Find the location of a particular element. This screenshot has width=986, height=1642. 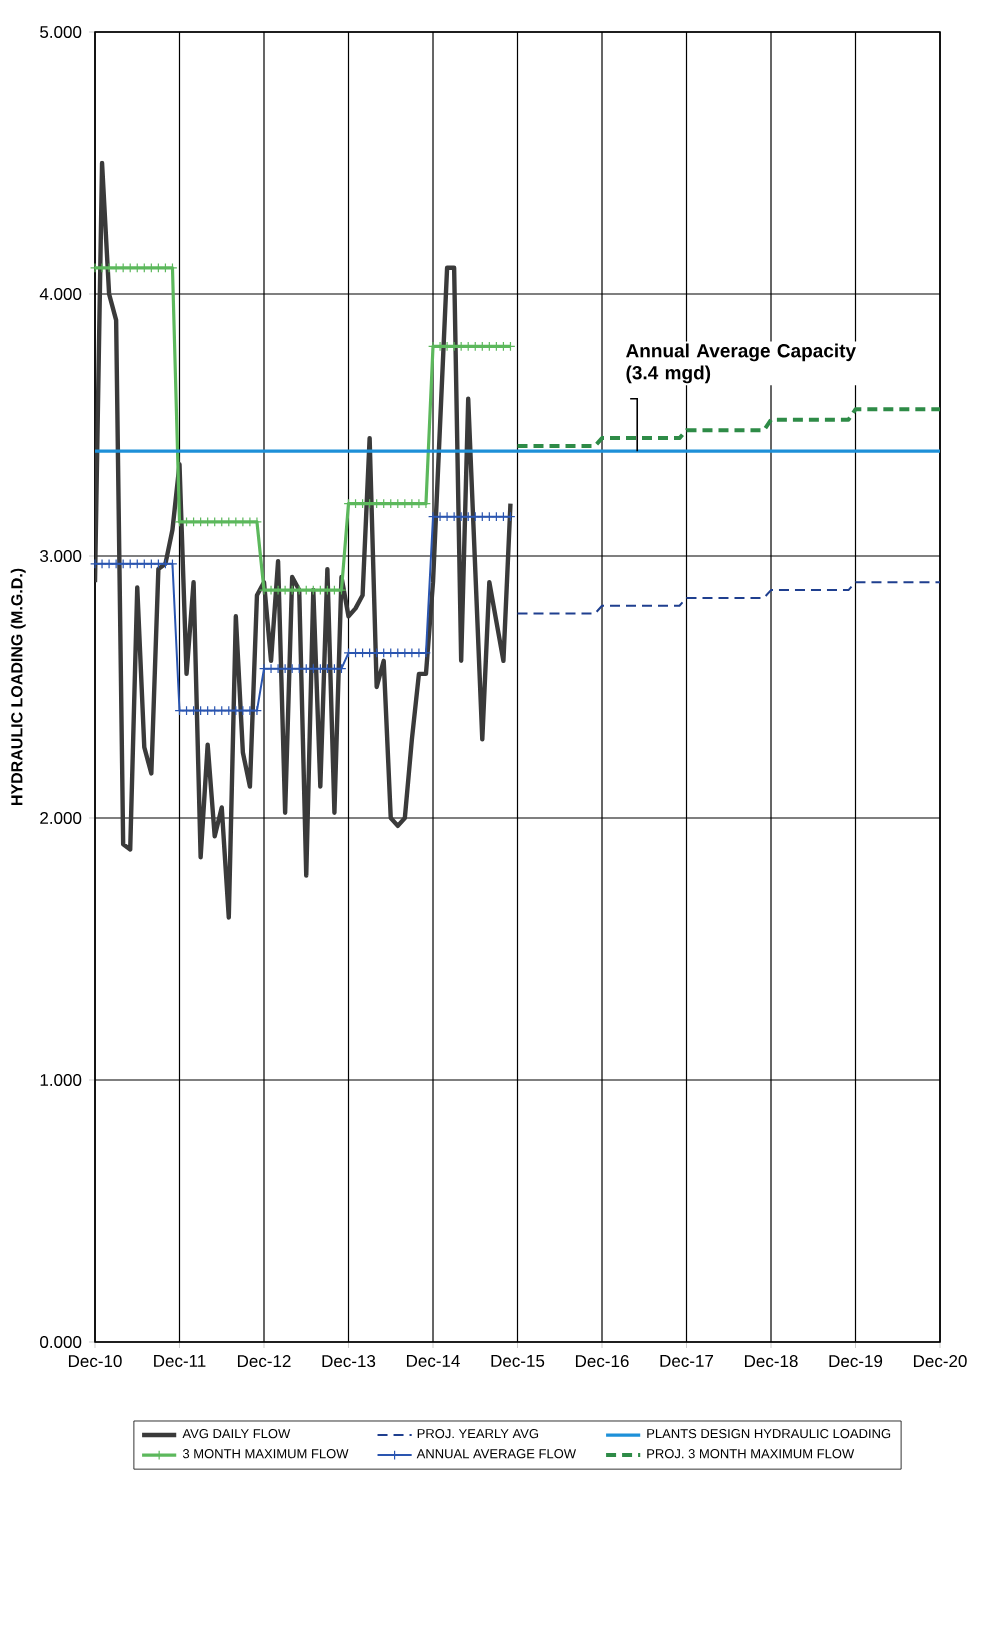

x-tick-label: Dec-16 is located at coordinates (602, 1361).